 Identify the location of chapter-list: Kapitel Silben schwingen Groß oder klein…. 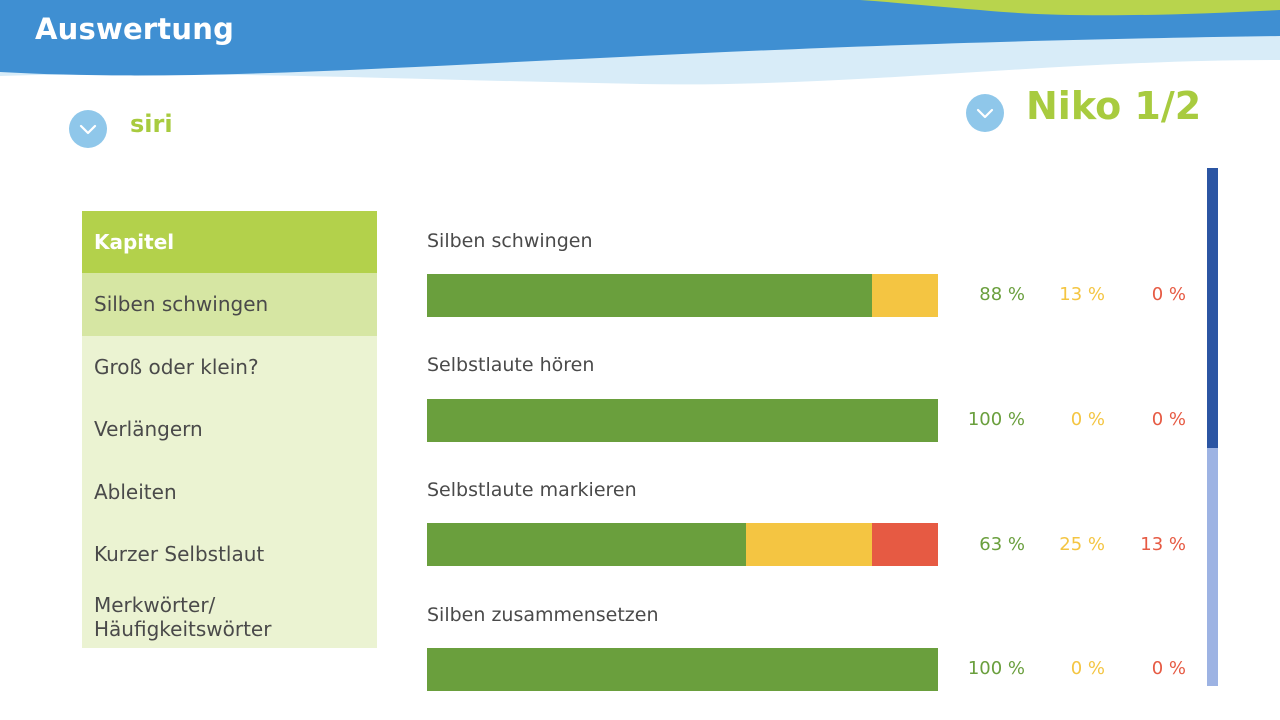
(229, 429).